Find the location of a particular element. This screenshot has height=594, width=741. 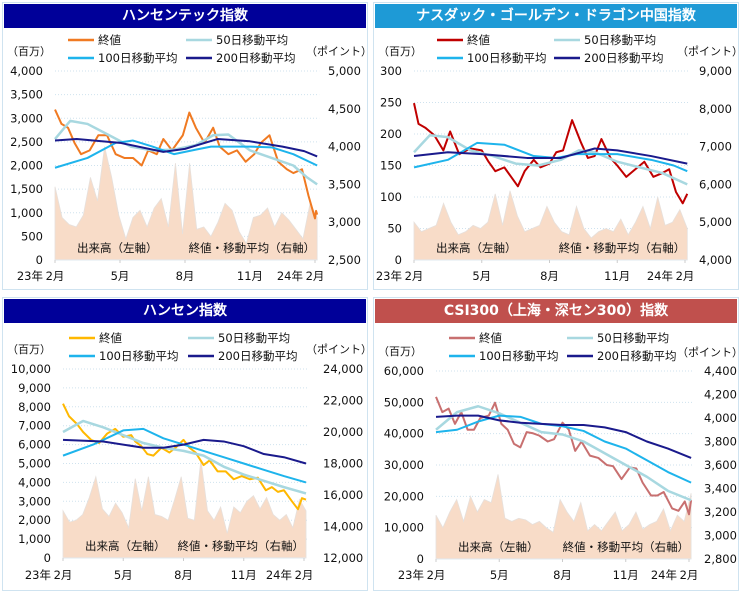

left-tick-label: 50,000 is located at coordinates (404, 402).